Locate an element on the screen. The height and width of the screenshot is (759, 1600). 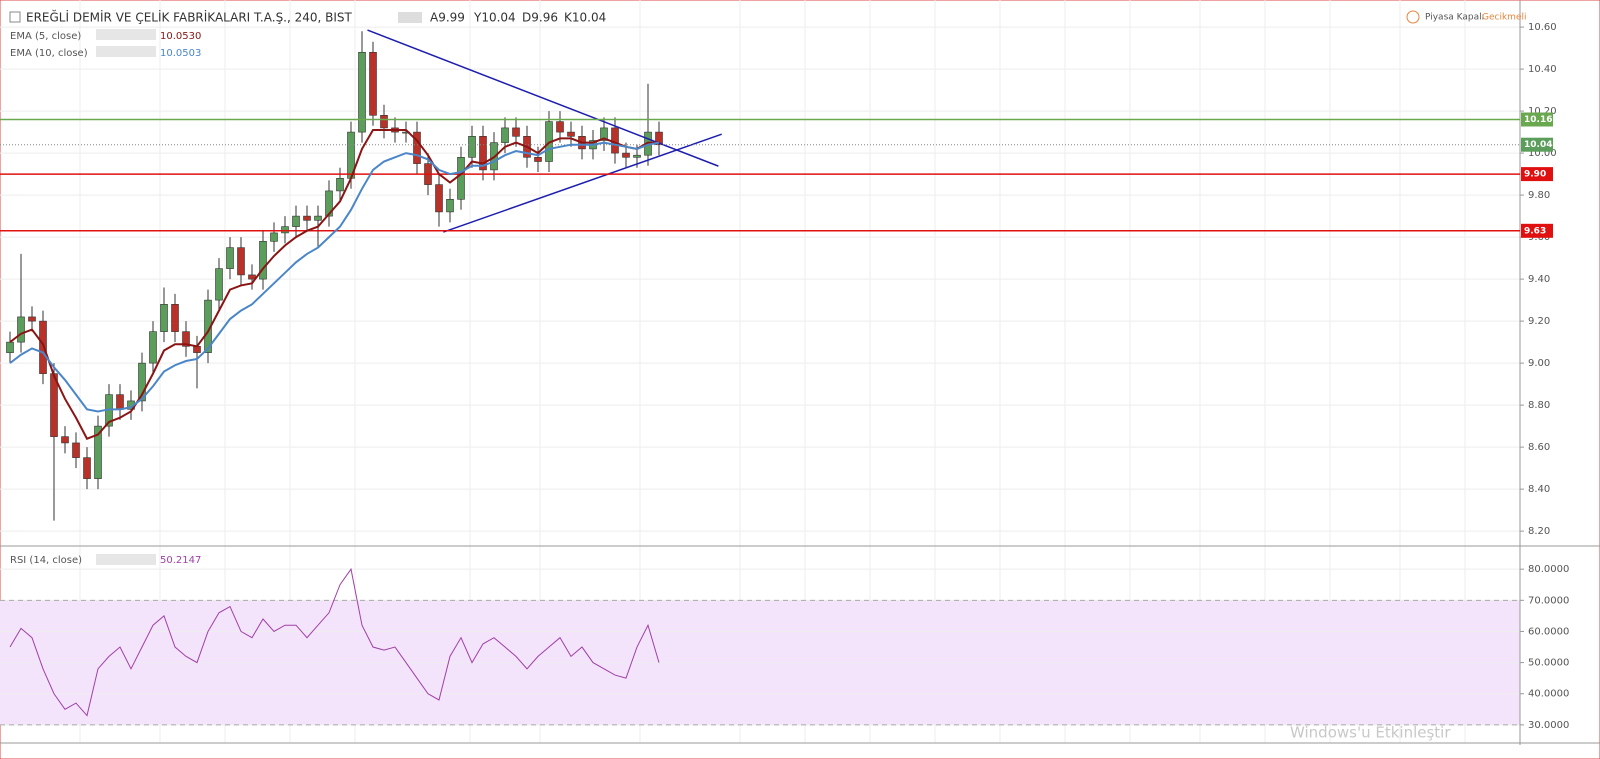
y-tick-label: 40.0000 is located at coordinates (1548, 694).